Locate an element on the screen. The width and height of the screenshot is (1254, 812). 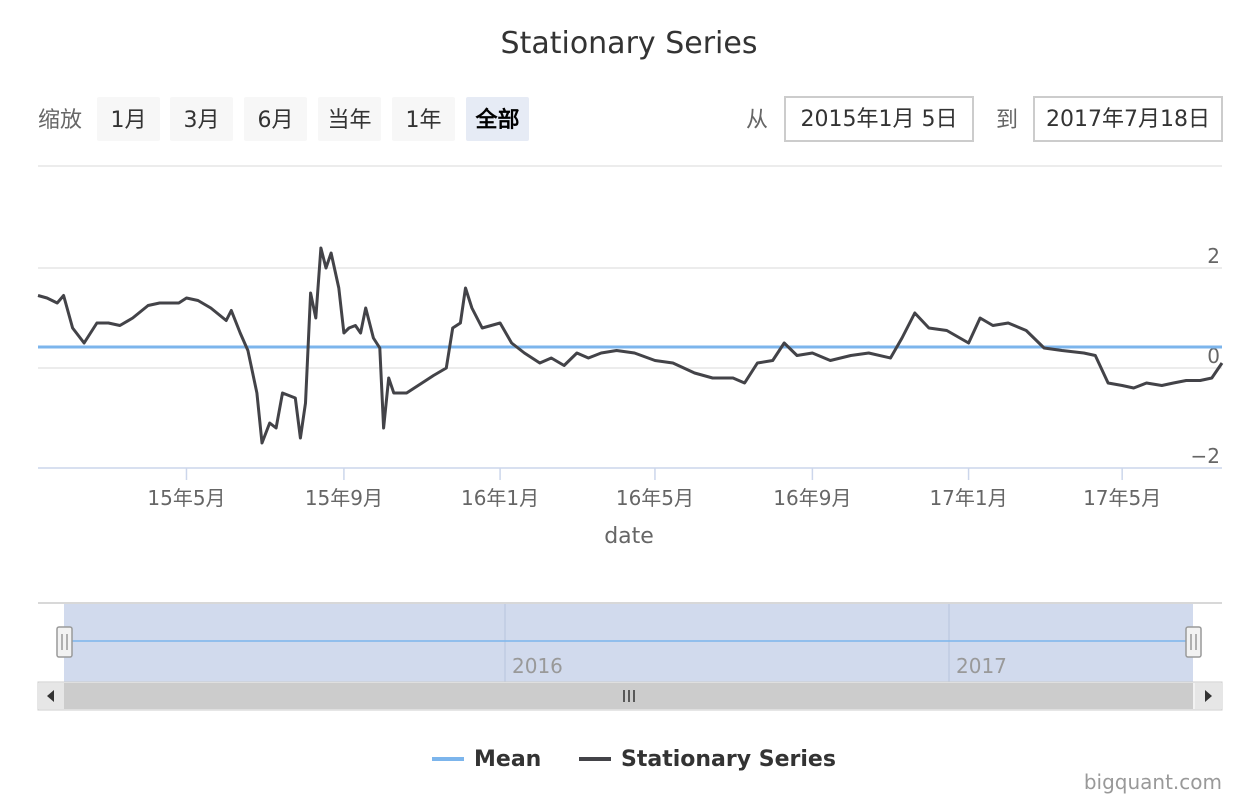
zoom-button-label: 全部 is located at coordinates (496, 120).